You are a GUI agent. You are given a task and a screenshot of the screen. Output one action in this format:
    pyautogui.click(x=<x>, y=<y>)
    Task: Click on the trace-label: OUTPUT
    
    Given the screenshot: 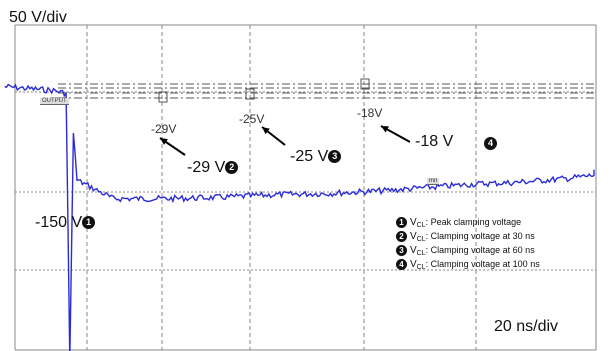 What is the action you would take?
    pyautogui.click(x=54, y=101)
    